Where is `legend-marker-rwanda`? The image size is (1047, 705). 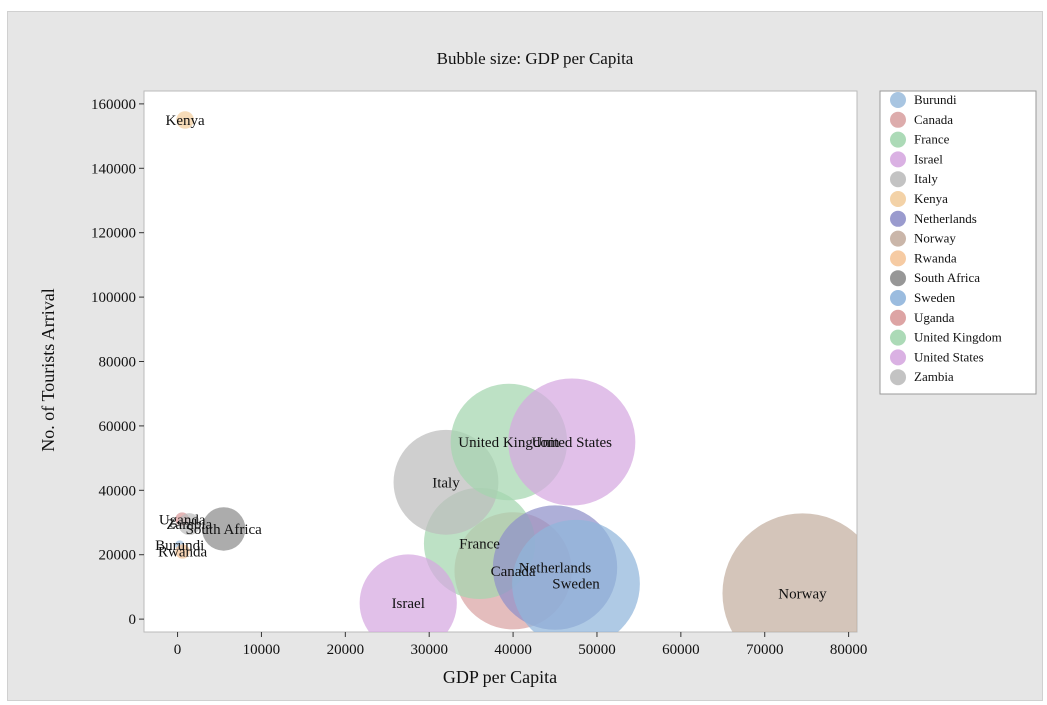 legend-marker-rwanda is located at coordinates (898, 258).